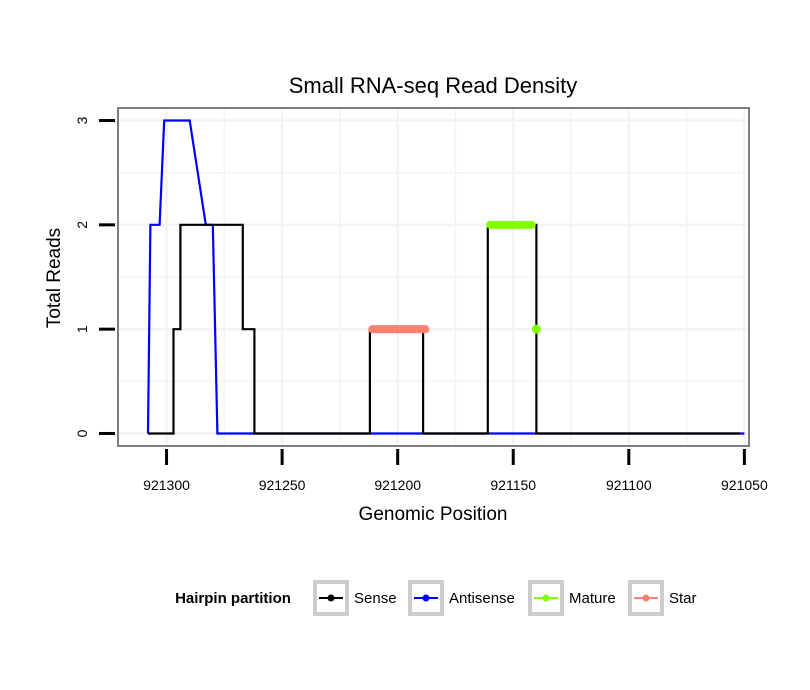 This screenshot has width=810, height=690. What do you see at coordinates (629, 485) in the screenshot?
I see `x-tick-label: 921100` at bounding box center [629, 485].